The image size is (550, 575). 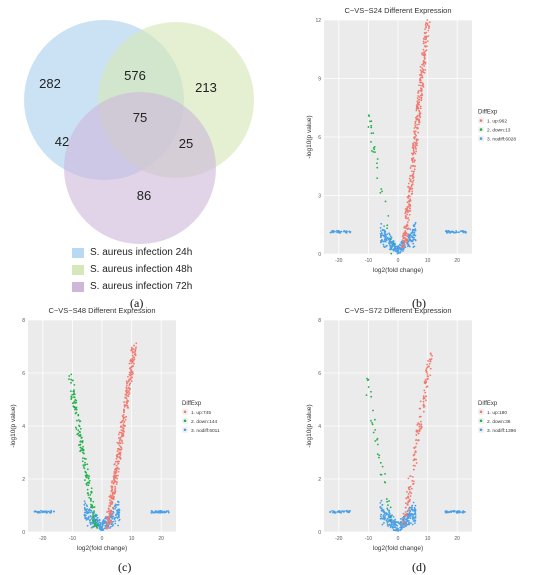 I want to click on venn-count-all: 75, so click(x=140, y=117).